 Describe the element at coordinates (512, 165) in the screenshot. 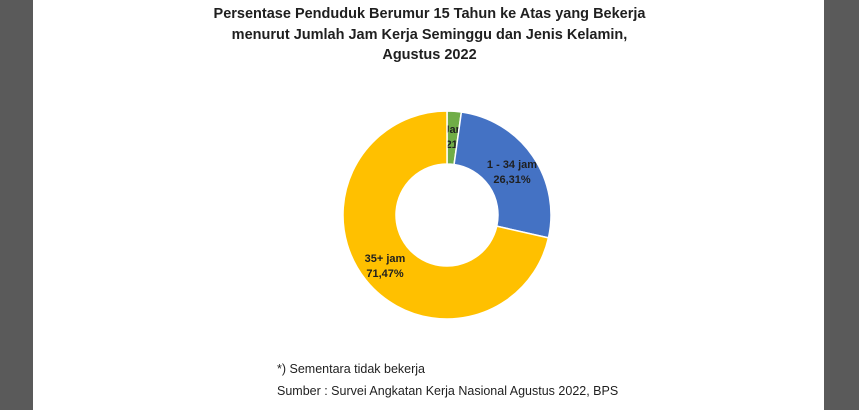

I see `slice-label-1-34-jam: 1 - 34 jam` at that location.